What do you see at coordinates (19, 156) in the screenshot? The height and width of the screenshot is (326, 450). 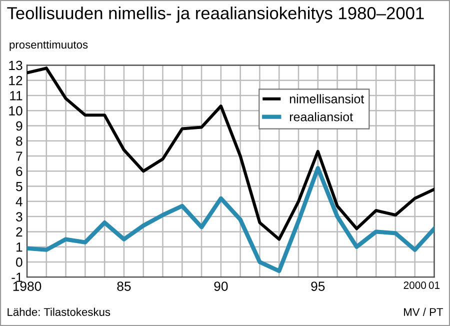 I see `y-tick-label: 7` at bounding box center [19, 156].